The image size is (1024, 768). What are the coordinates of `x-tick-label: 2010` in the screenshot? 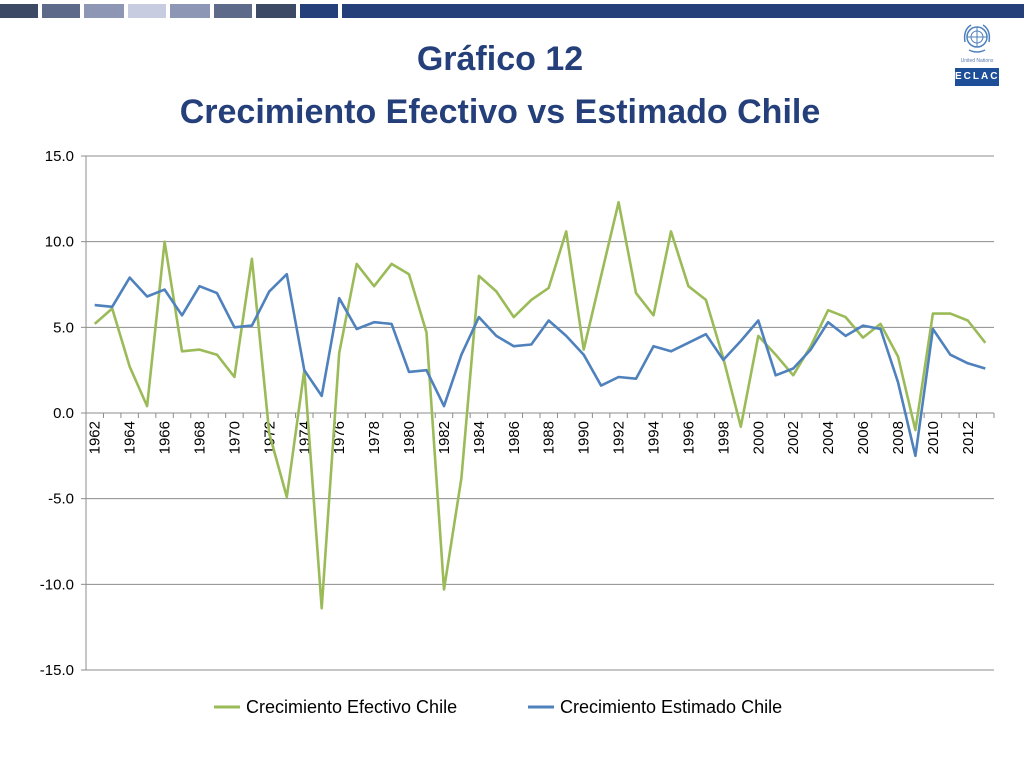 It's located at (933, 437).